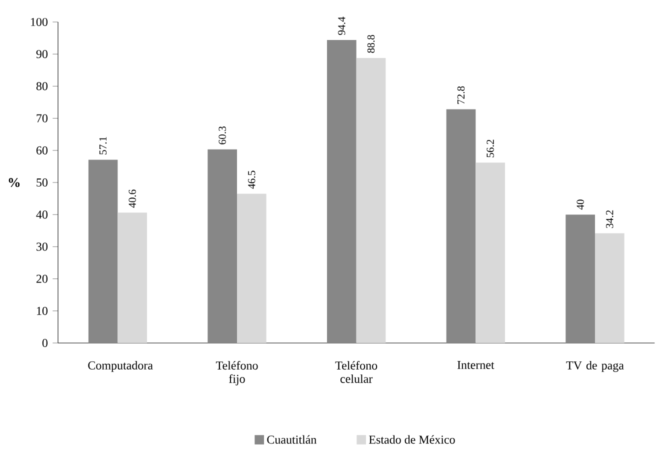 The image size is (668, 452). Describe the element at coordinates (580, 205) in the screenshot. I see `data-label: 40` at that location.